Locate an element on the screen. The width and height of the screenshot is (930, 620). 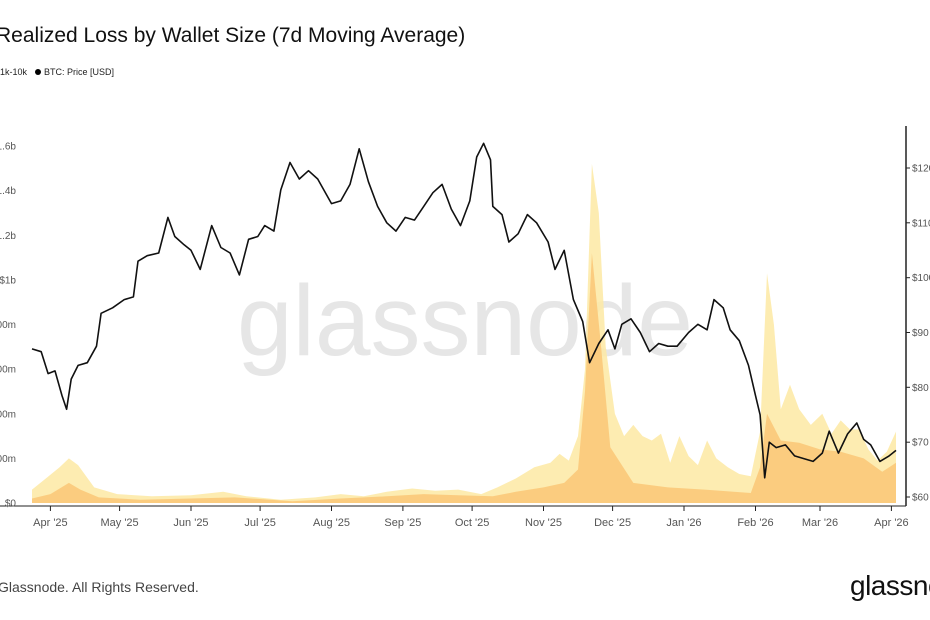
x-tick-label: Mar '26 is located at coordinates (820, 523).